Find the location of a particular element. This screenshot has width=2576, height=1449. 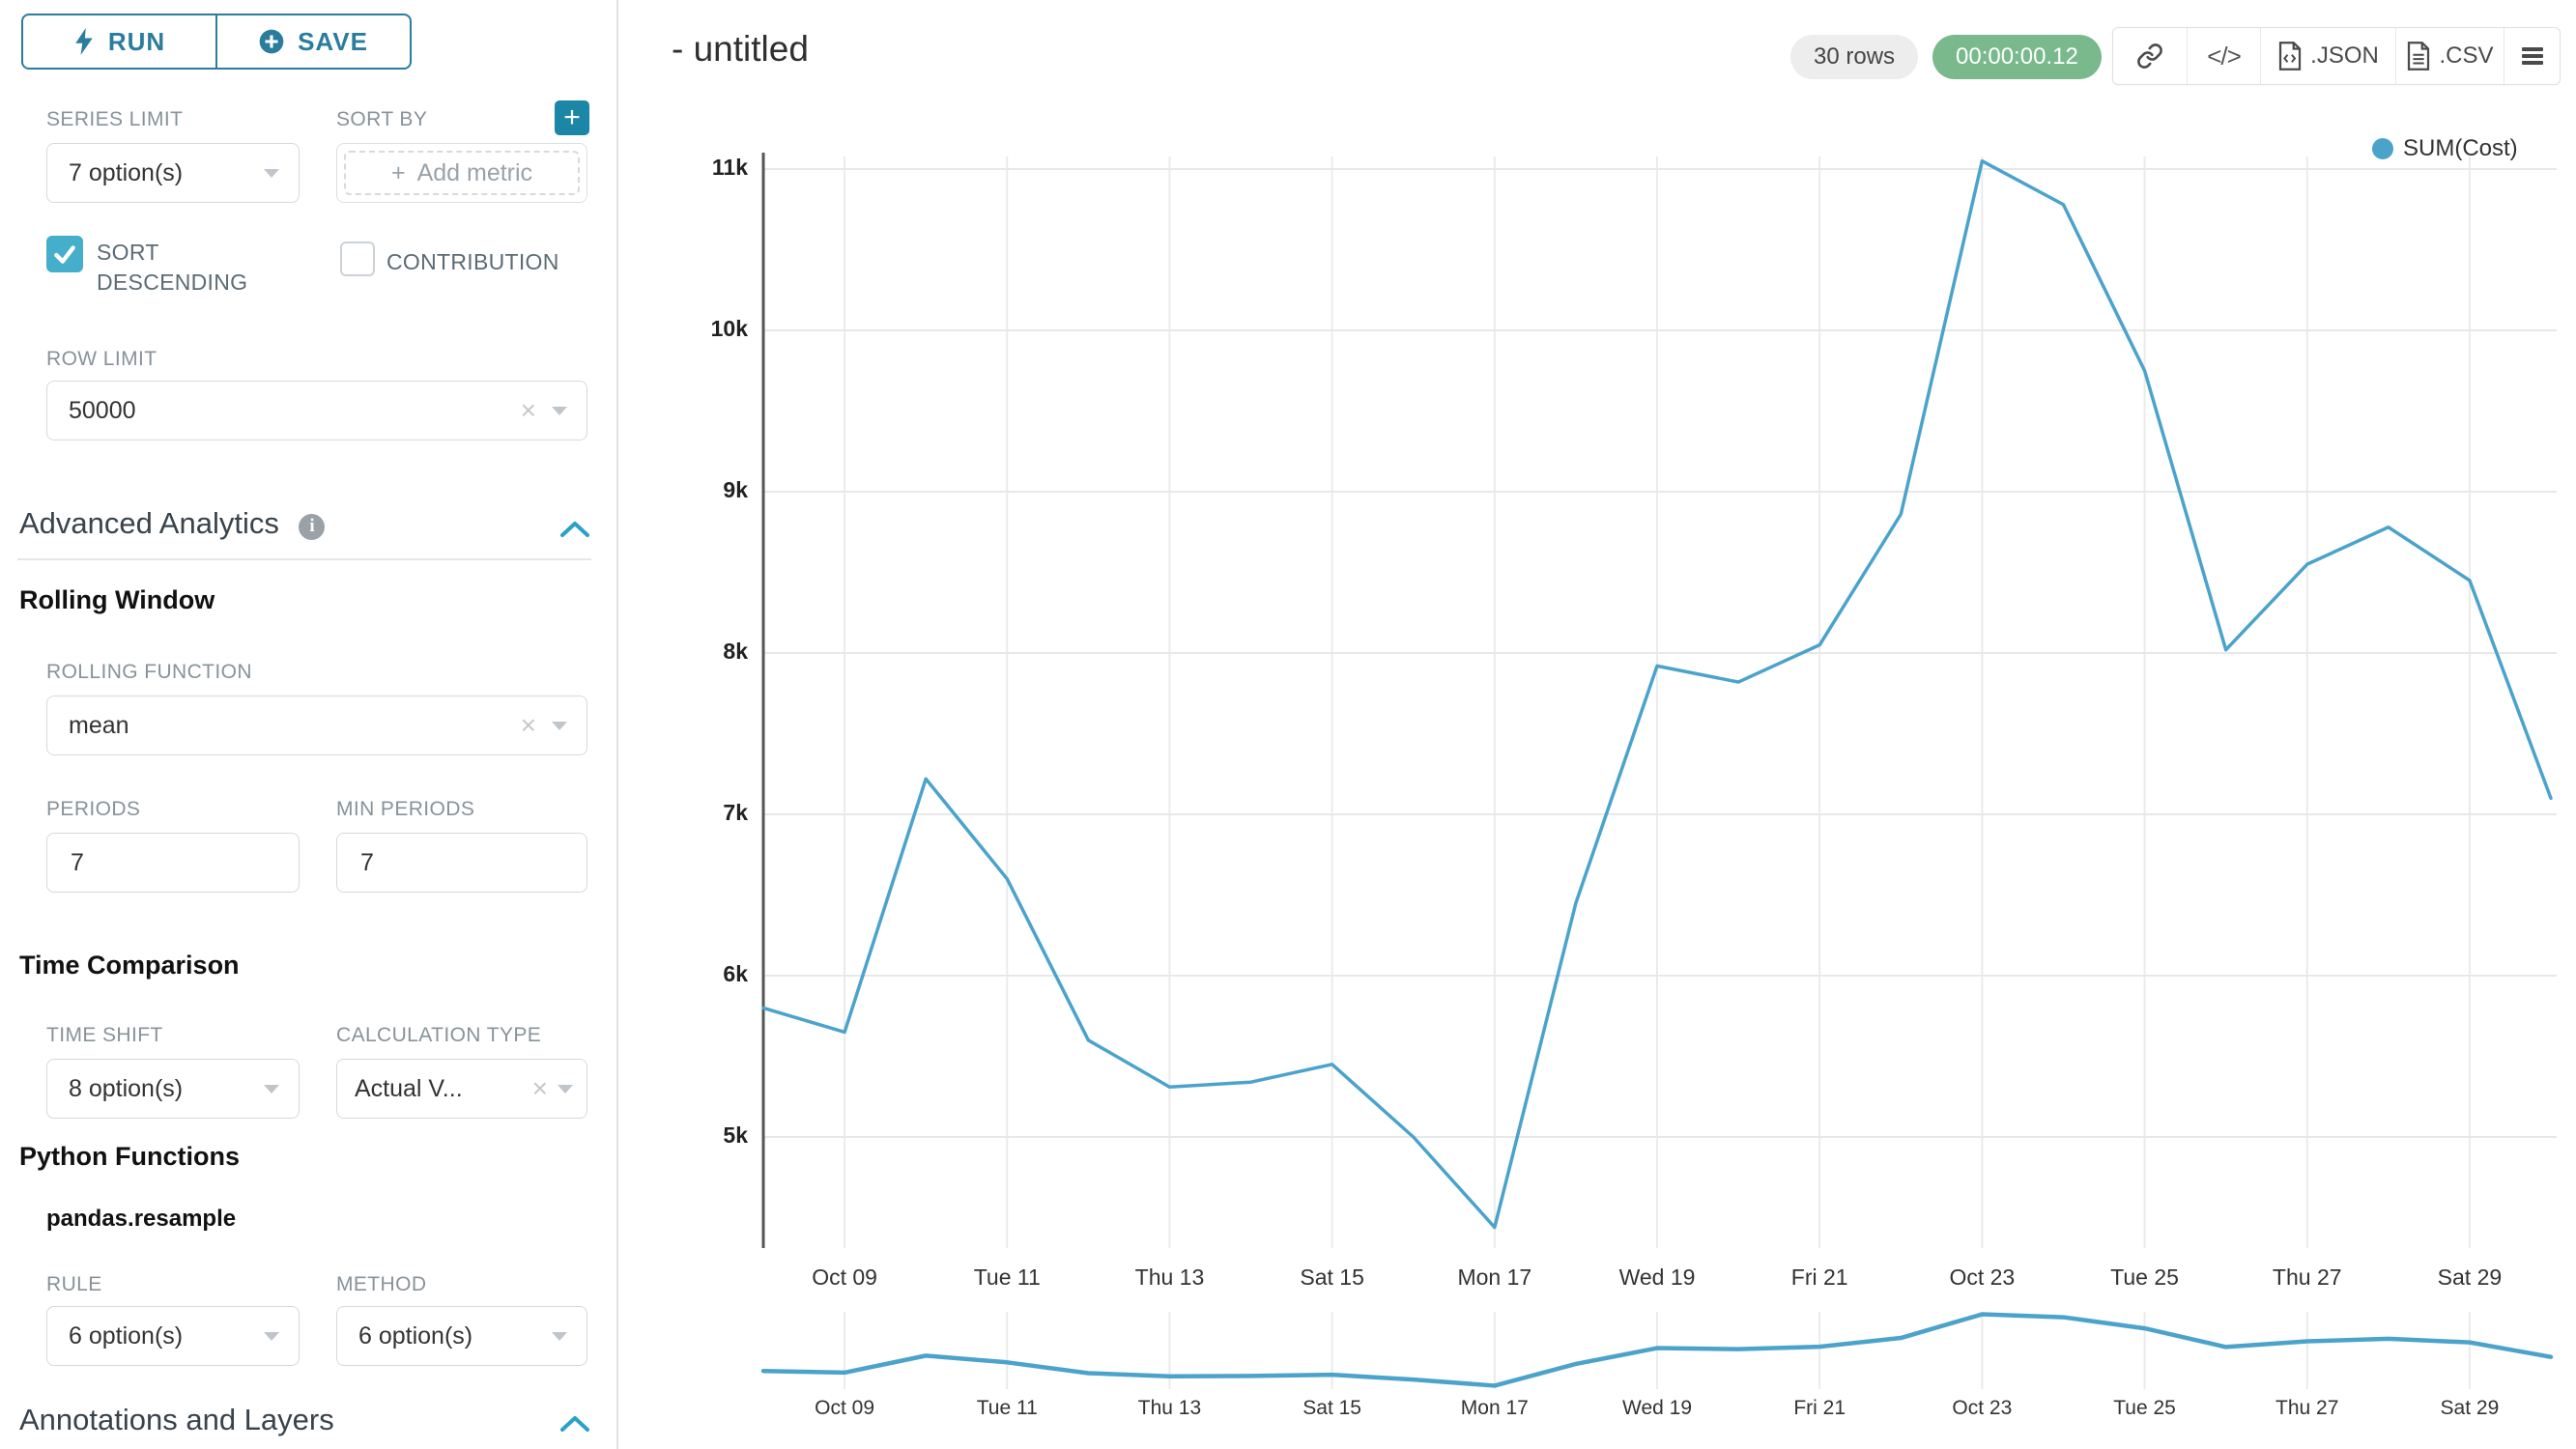

min-periods-label: MIN PERIODS is located at coordinates (406, 809).